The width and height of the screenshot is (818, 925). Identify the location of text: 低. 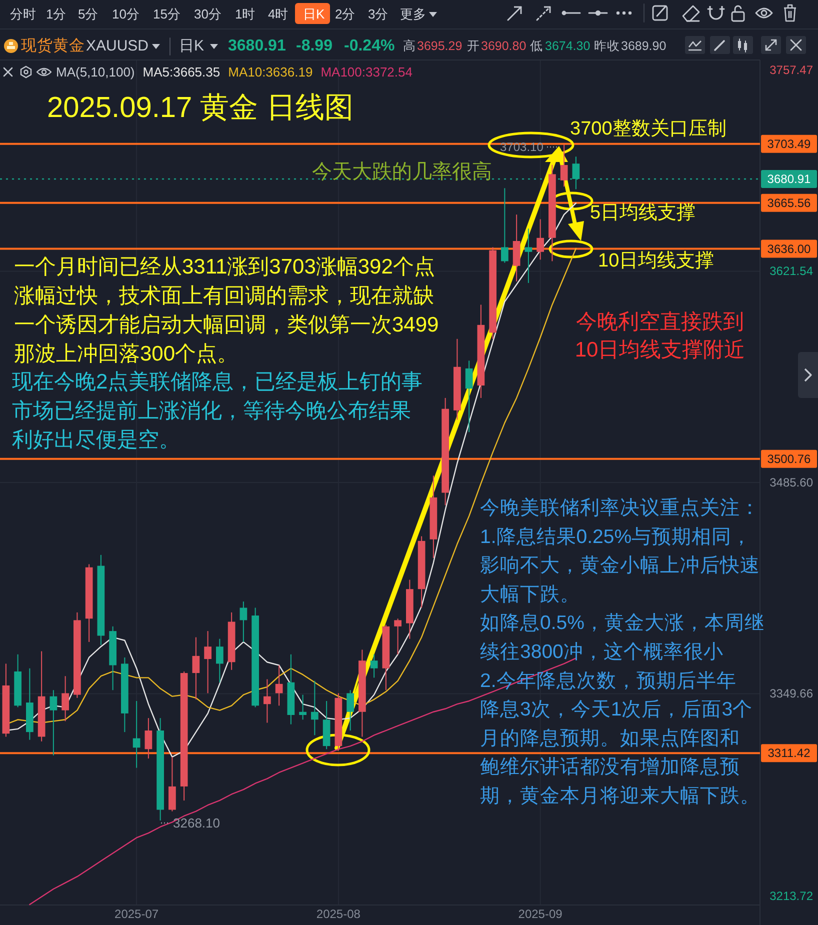
(536, 46).